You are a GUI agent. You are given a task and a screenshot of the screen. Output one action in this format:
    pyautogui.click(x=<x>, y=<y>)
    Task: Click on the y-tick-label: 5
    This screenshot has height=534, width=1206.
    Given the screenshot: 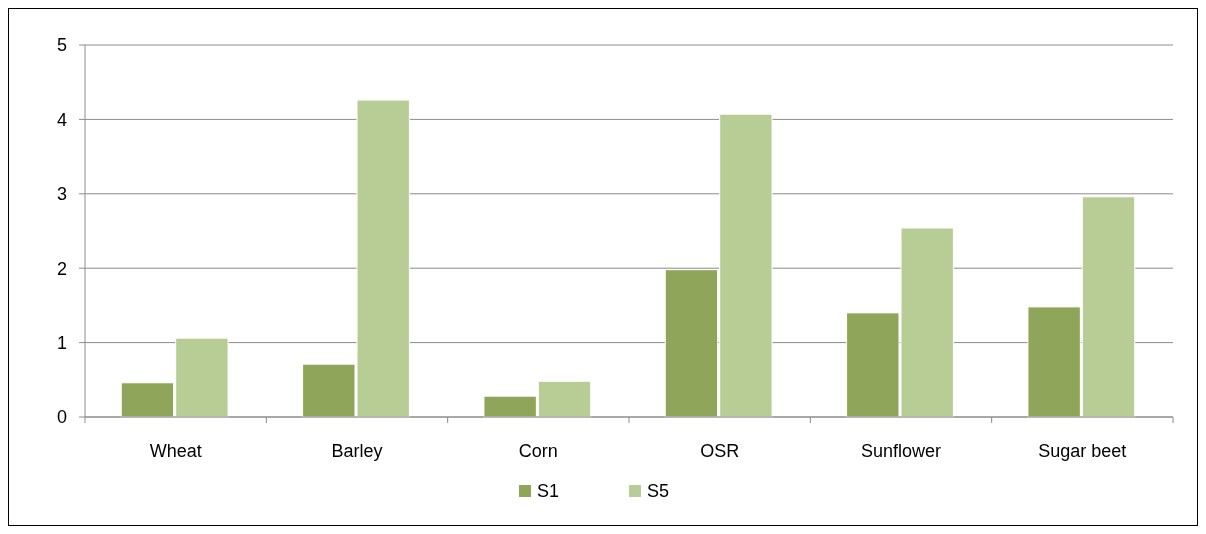 What is the action you would take?
    pyautogui.click(x=61, y=45)
    